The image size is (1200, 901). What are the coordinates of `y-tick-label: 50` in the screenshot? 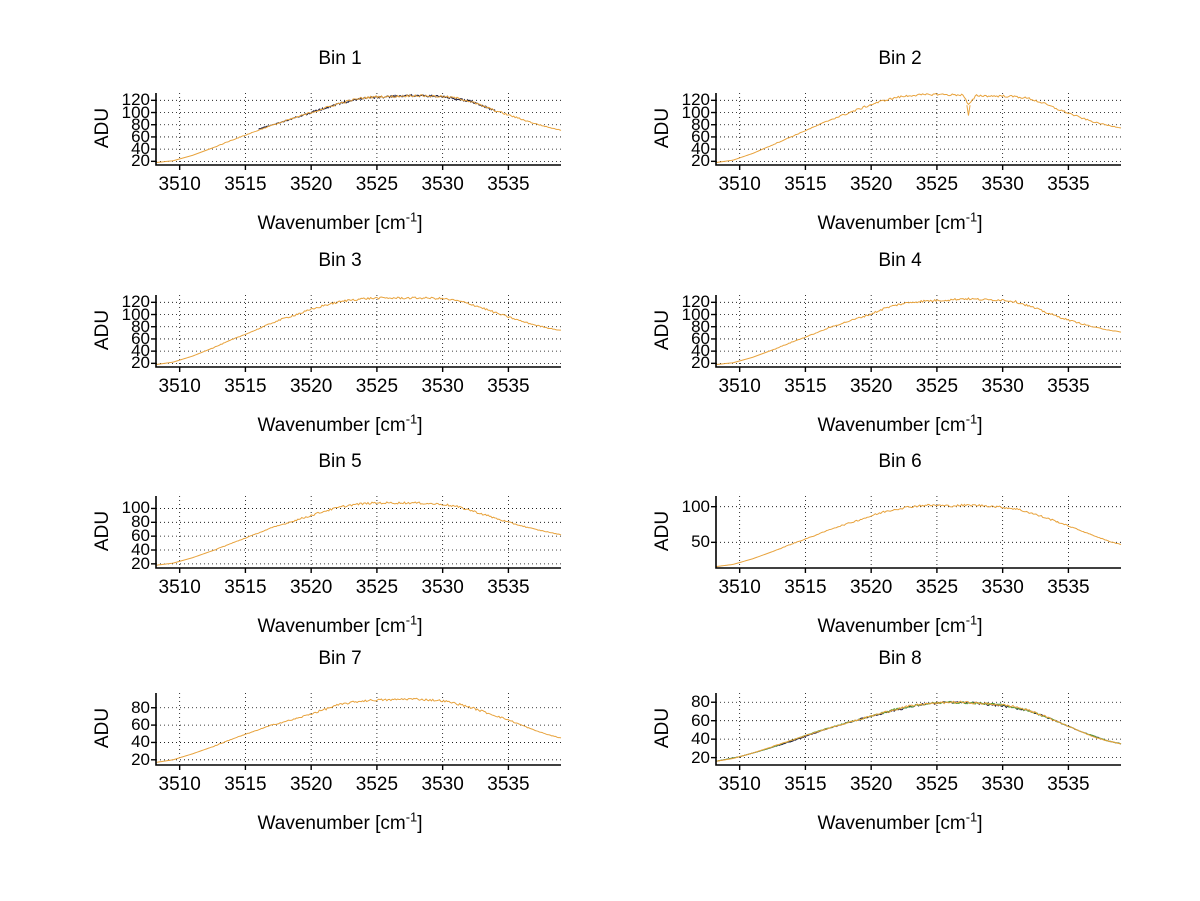 It's located at (700, 542).